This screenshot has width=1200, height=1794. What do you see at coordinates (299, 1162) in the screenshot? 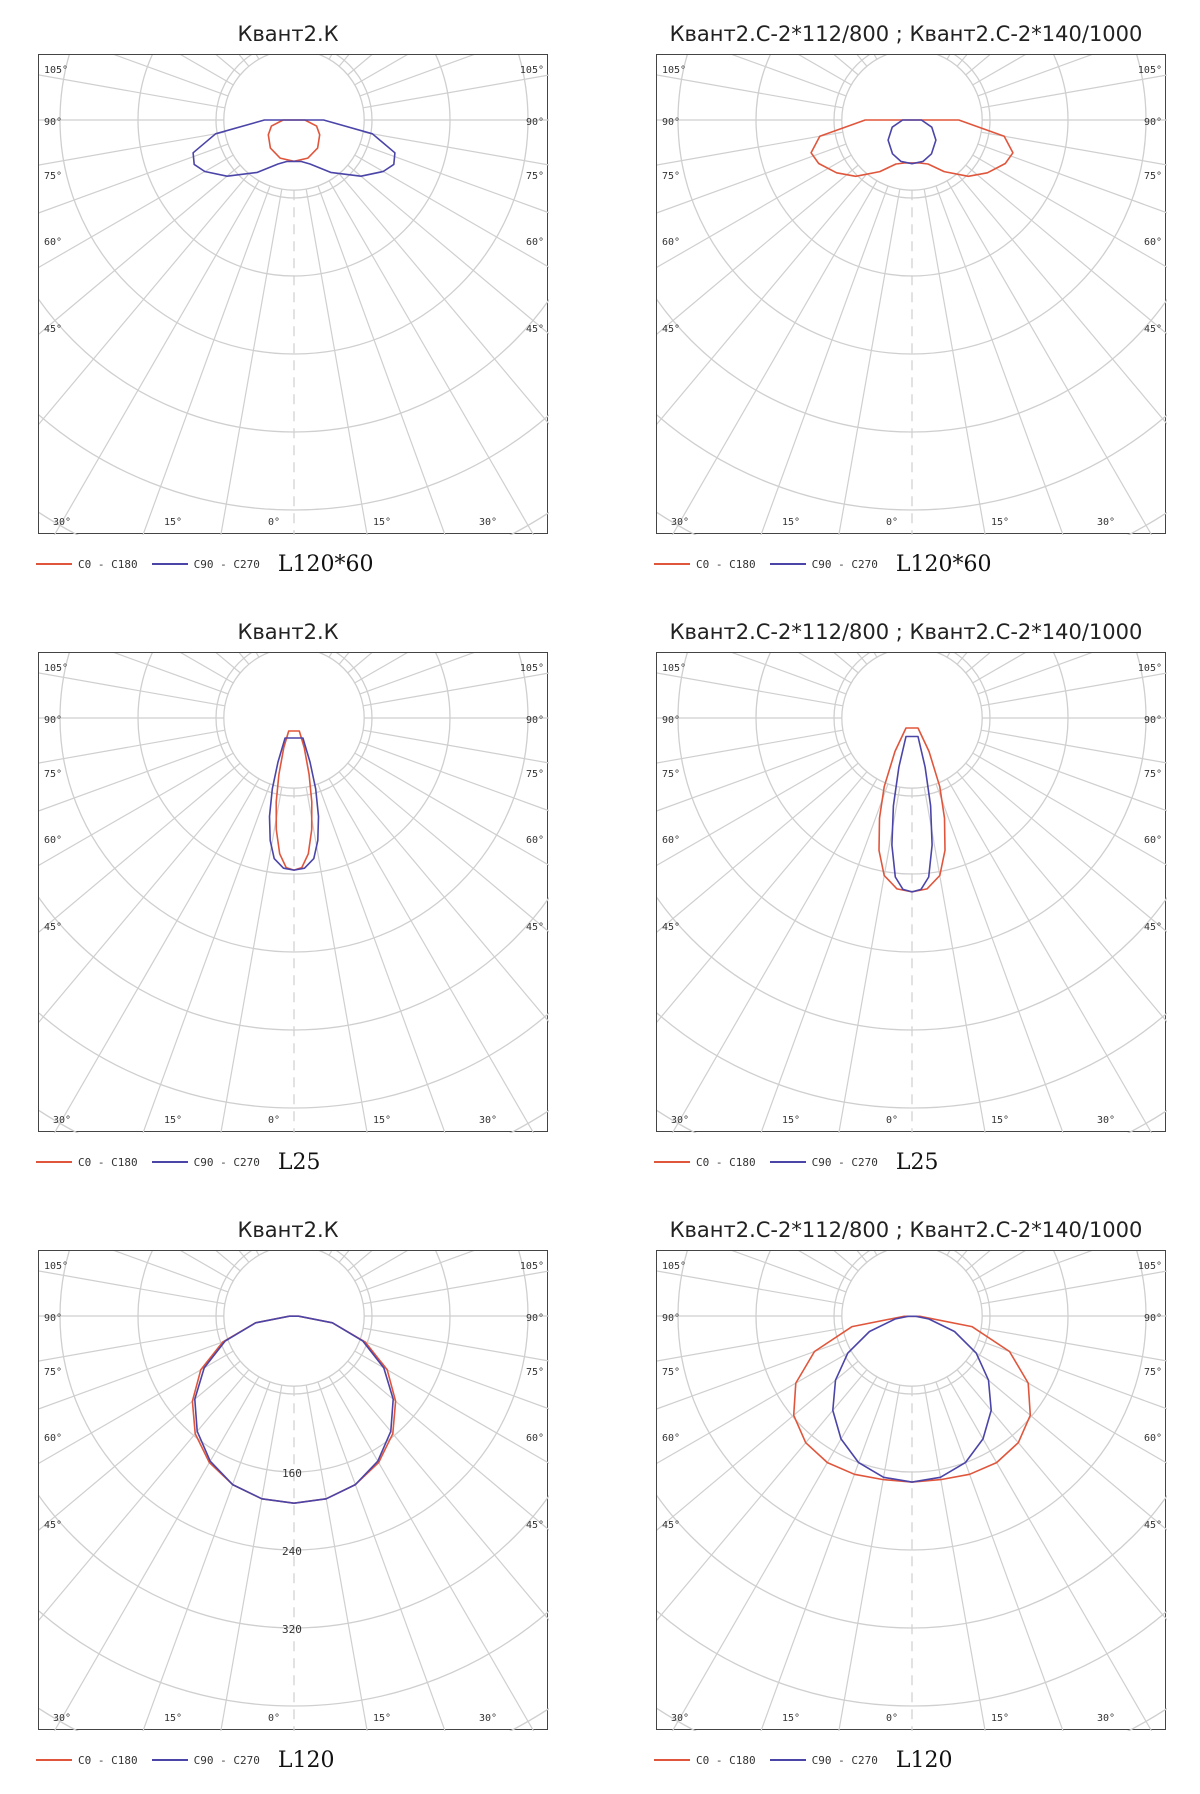
I see `lamp-label: L25` at bounding box center [299, 1162].